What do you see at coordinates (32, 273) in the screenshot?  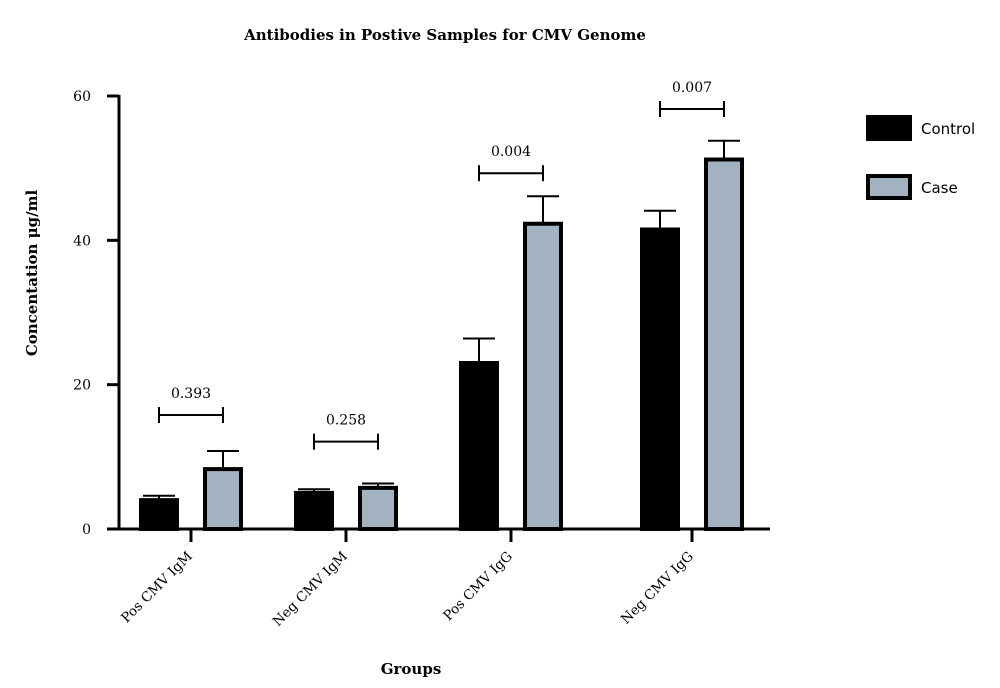 I see `y-axis-label: Concentation μg/ml` at bounding box center [32, 273].